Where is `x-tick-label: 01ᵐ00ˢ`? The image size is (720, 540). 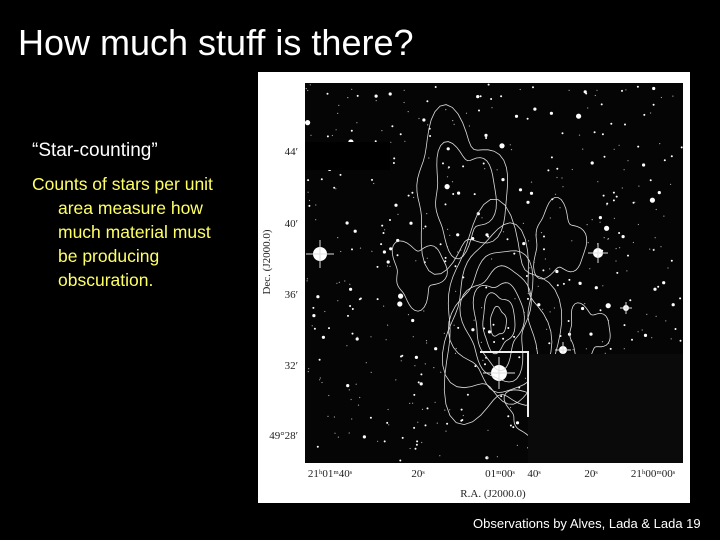 x-tick-label: 01ᵐ00ˢ is located at coordinates (500, 474).